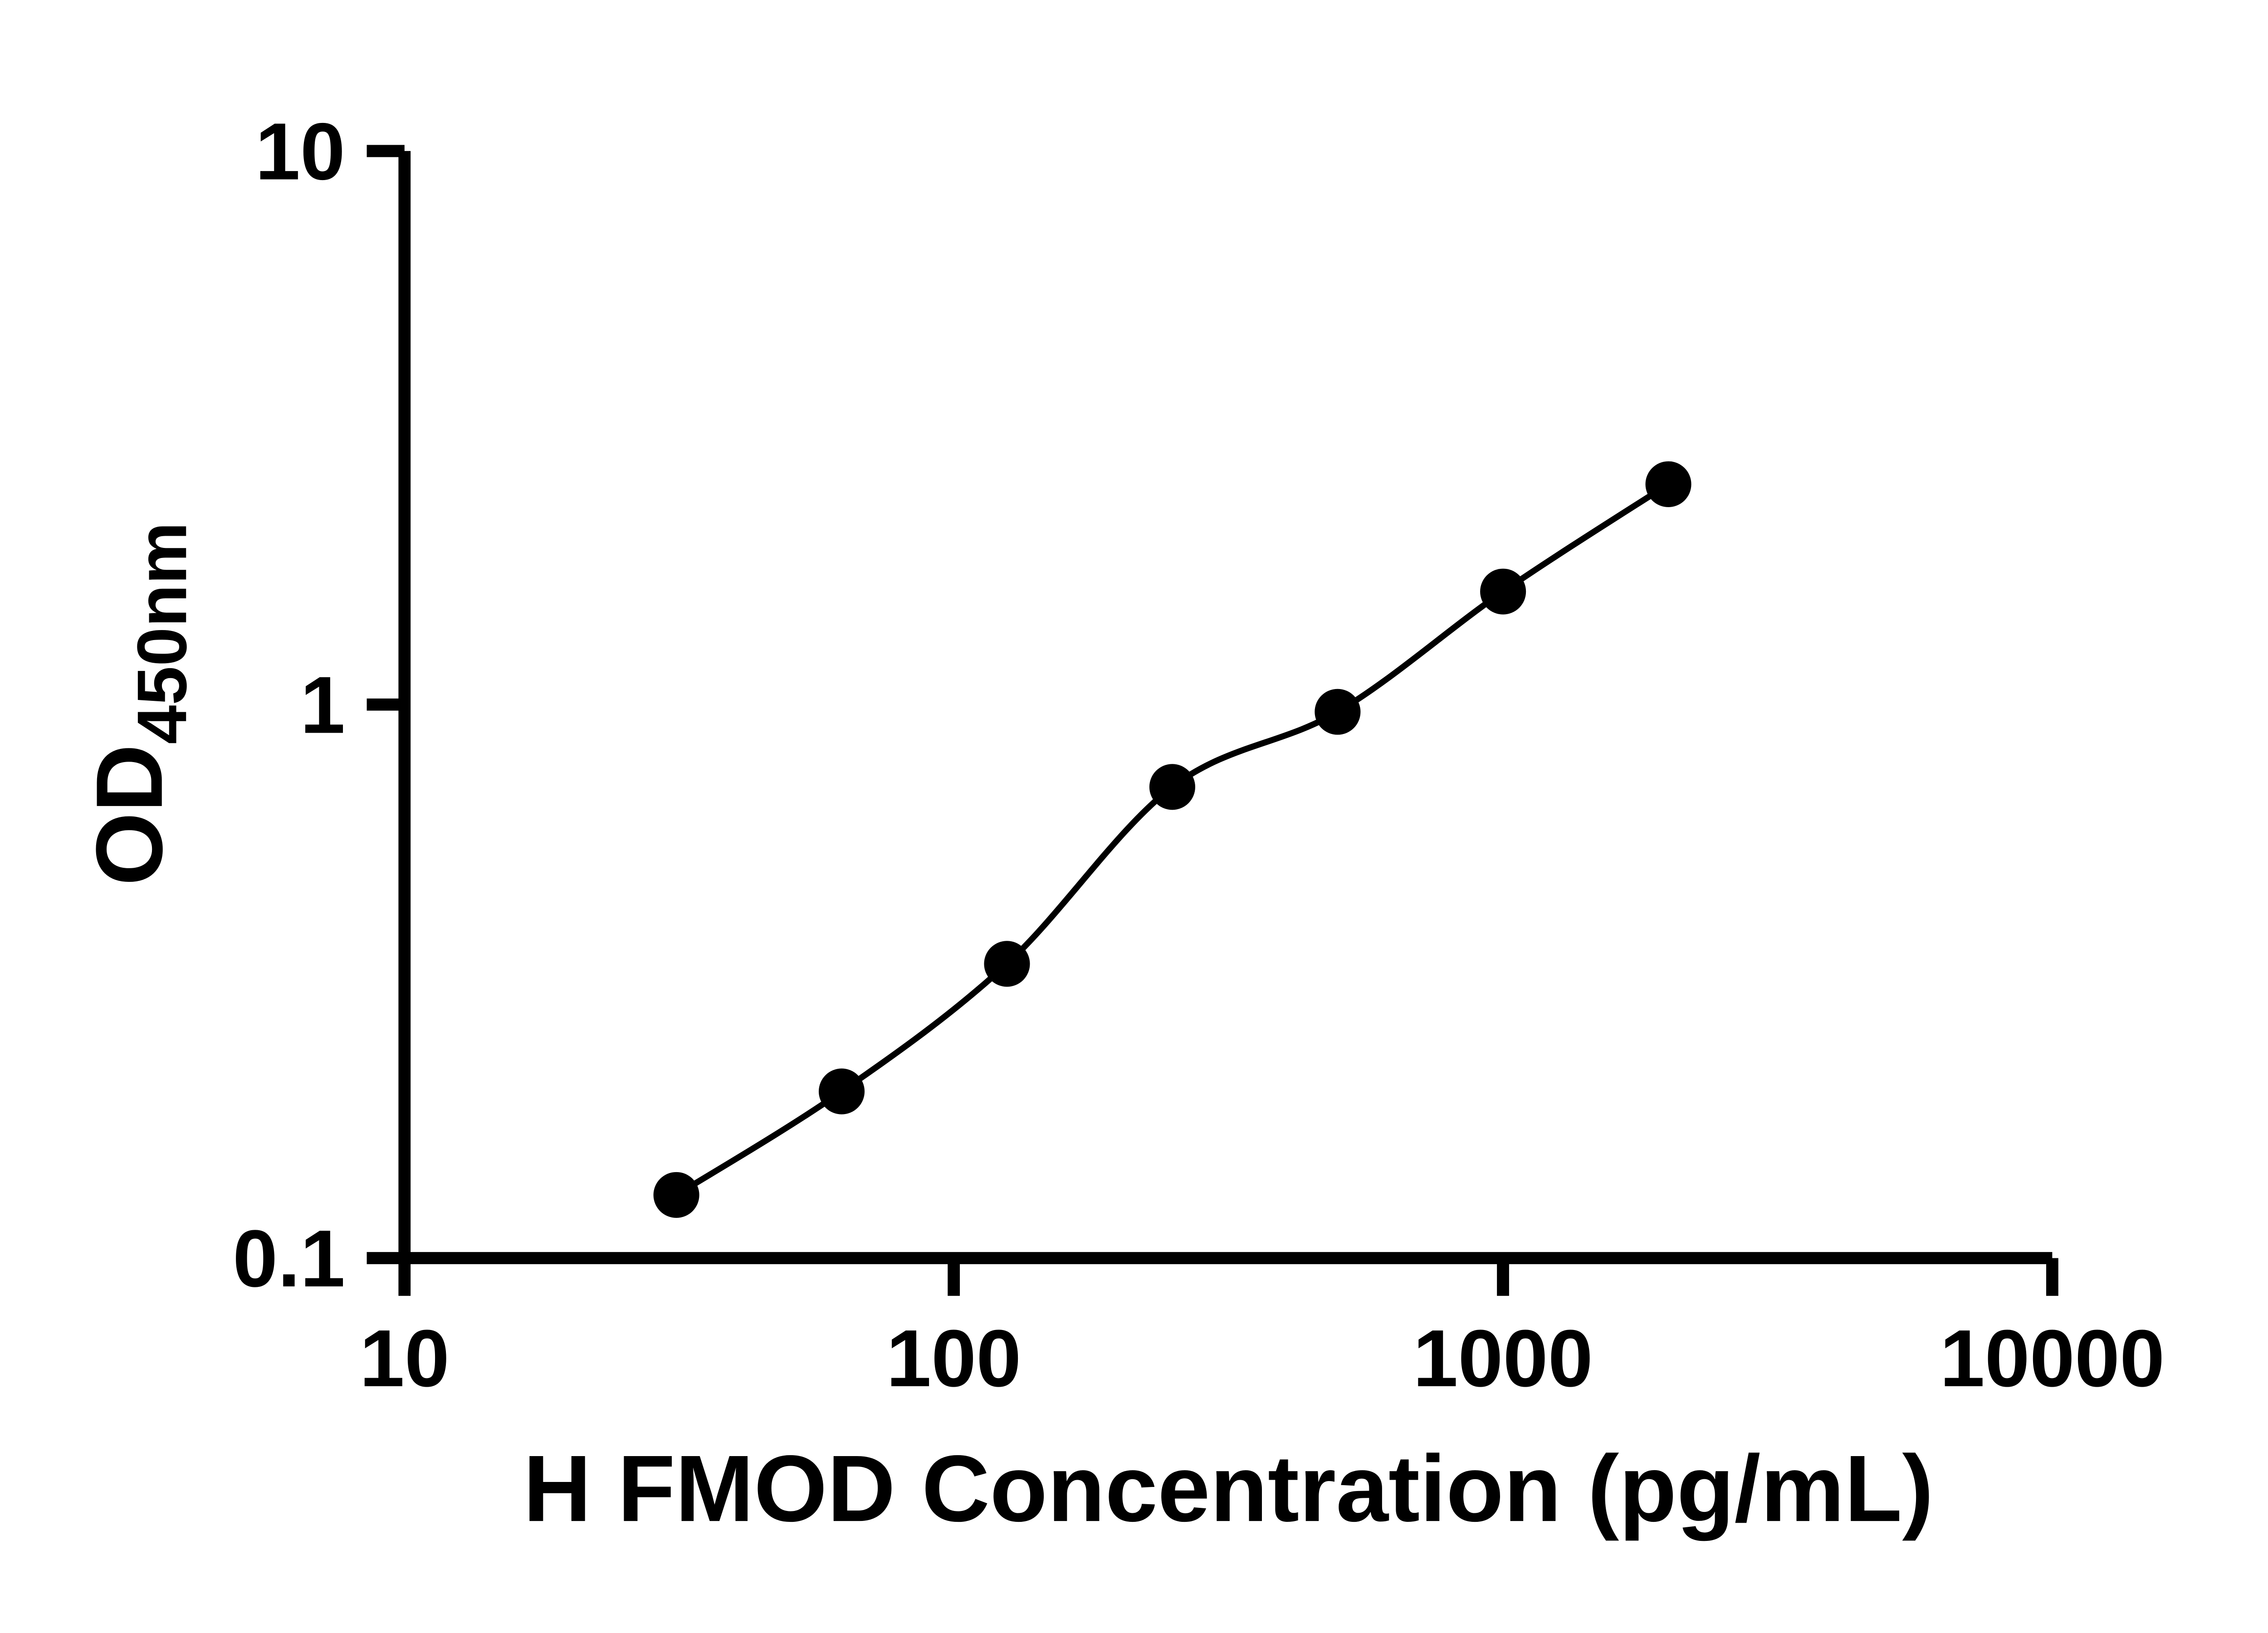 The image size is (2268, 1633). I want to click on x-tick-label: 10000, so click(2053, 1358).